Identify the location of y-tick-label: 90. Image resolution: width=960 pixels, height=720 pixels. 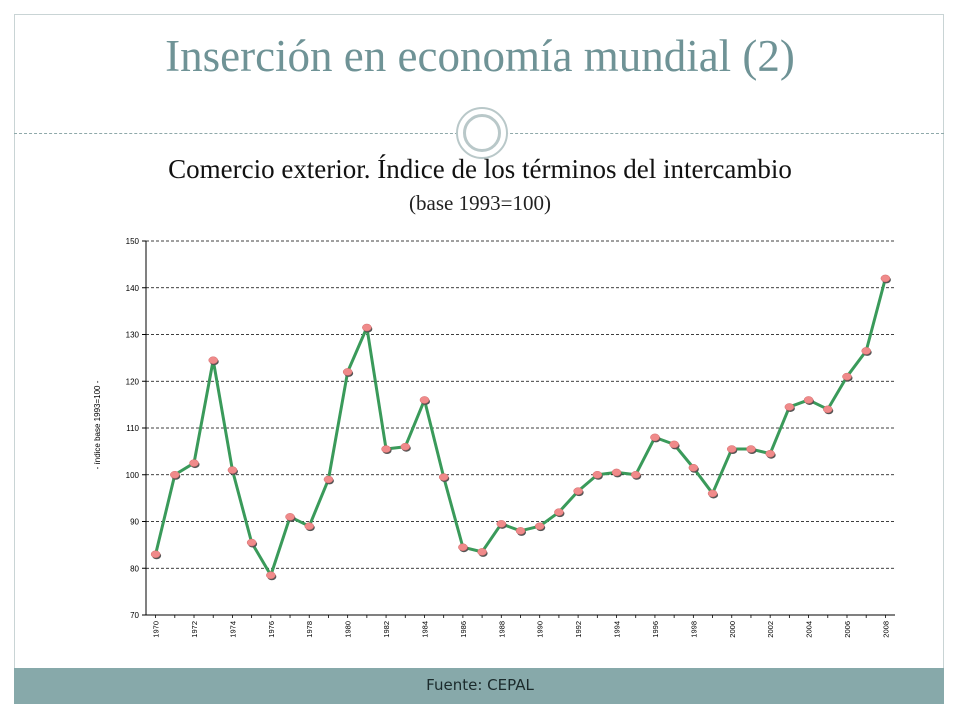
(134, 522).